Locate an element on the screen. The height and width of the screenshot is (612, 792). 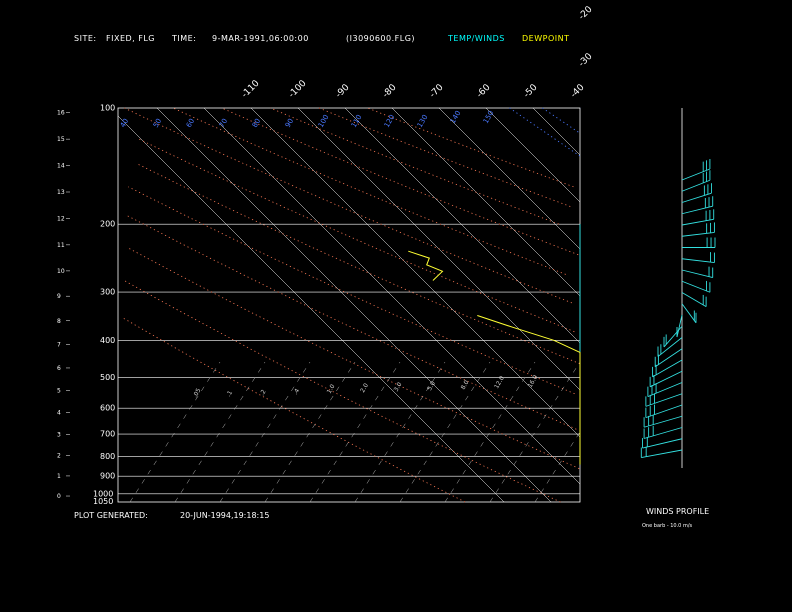
time-label: TIME: is located at coordinates (184, 38).